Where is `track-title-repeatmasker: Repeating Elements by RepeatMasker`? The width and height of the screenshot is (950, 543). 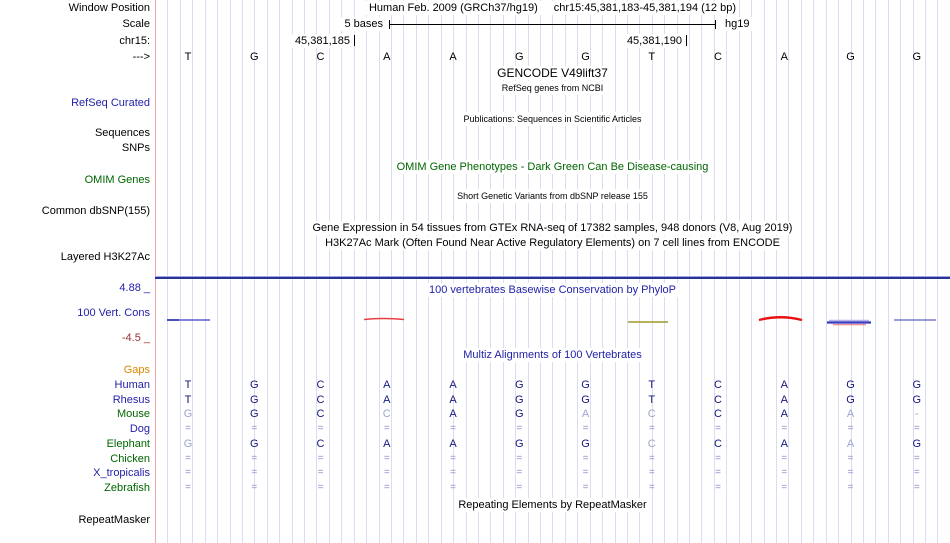 track-title-repeatmasker: Repeating Elements by RepeatMasker is located at coordinates (552, 505).